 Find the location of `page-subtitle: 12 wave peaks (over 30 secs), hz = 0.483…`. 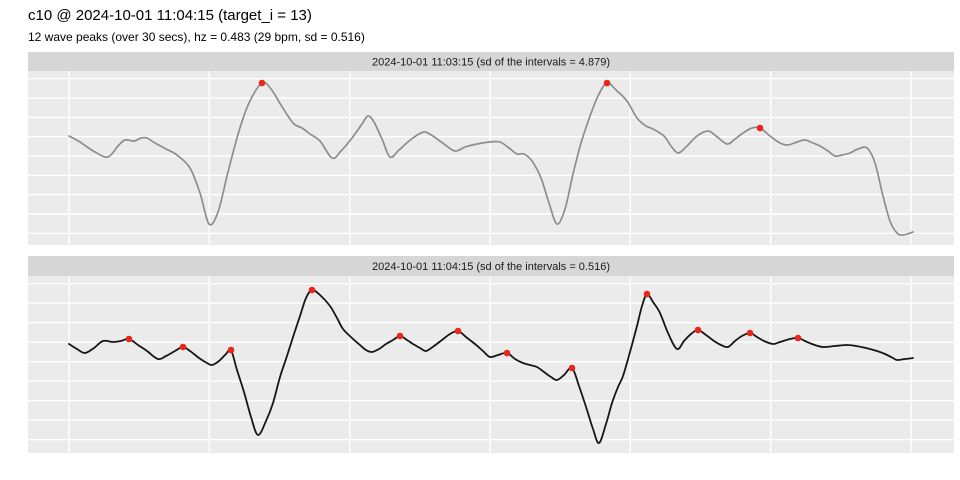

page-subtitle: 12 wave peaks (over 30 secs), hz = 0.483… is located at coordinates (196, 37).